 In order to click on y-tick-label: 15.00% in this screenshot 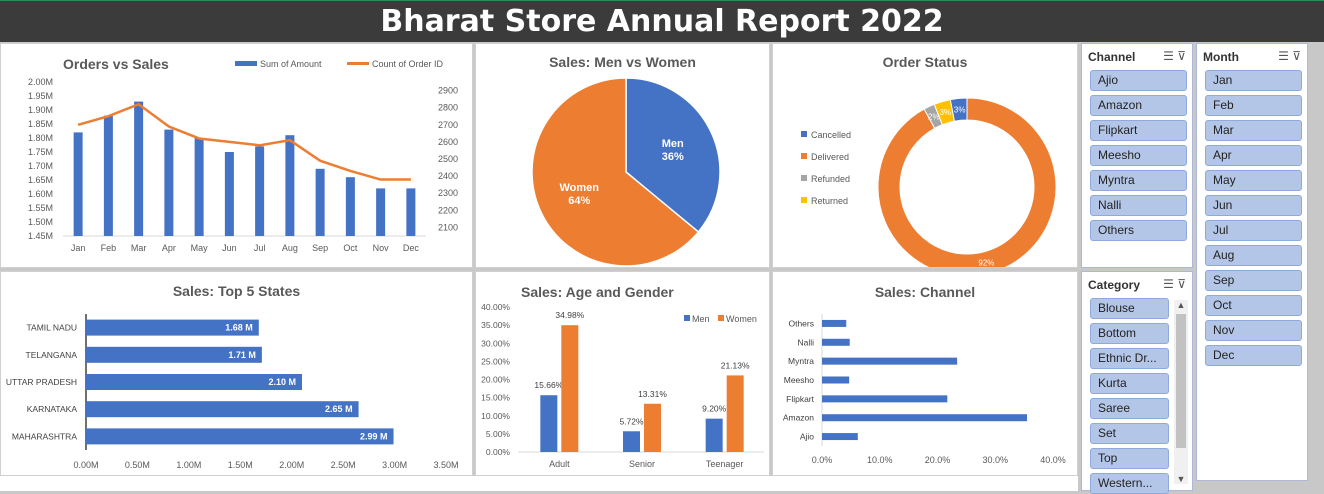, I will do `click(495, 398)`.